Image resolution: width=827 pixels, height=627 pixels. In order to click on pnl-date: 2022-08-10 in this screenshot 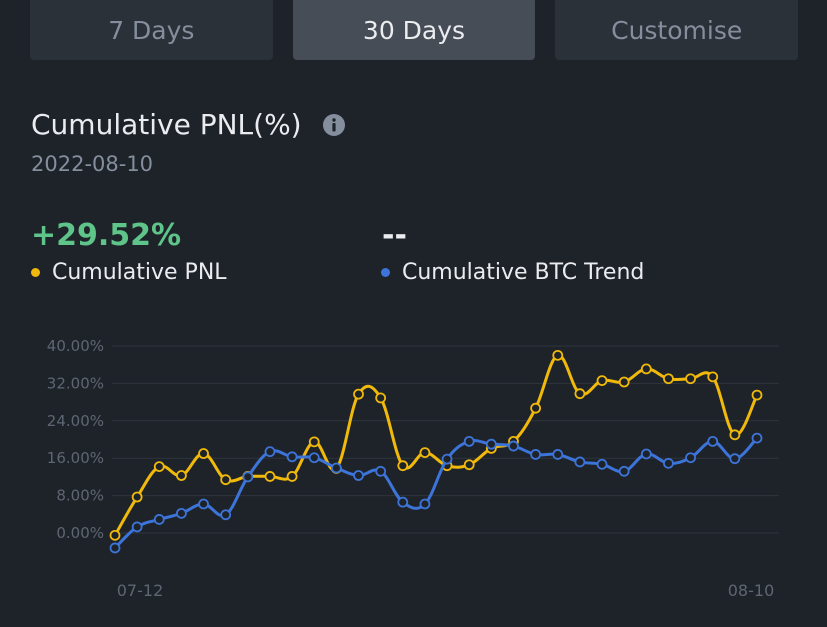, I will do `click(92, 164)`.